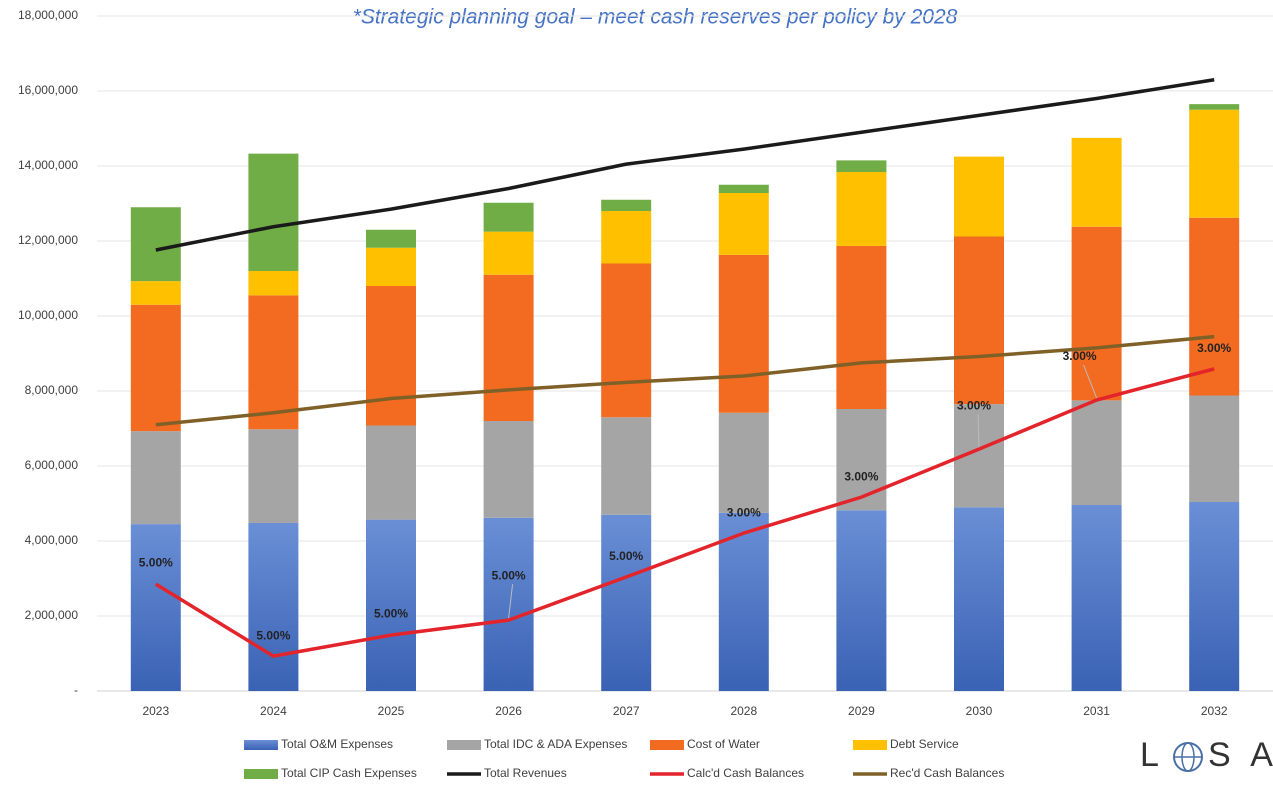  Describe the element at coordinates (1188, 757) in the screenshot. I see `logo-globe` at that location.